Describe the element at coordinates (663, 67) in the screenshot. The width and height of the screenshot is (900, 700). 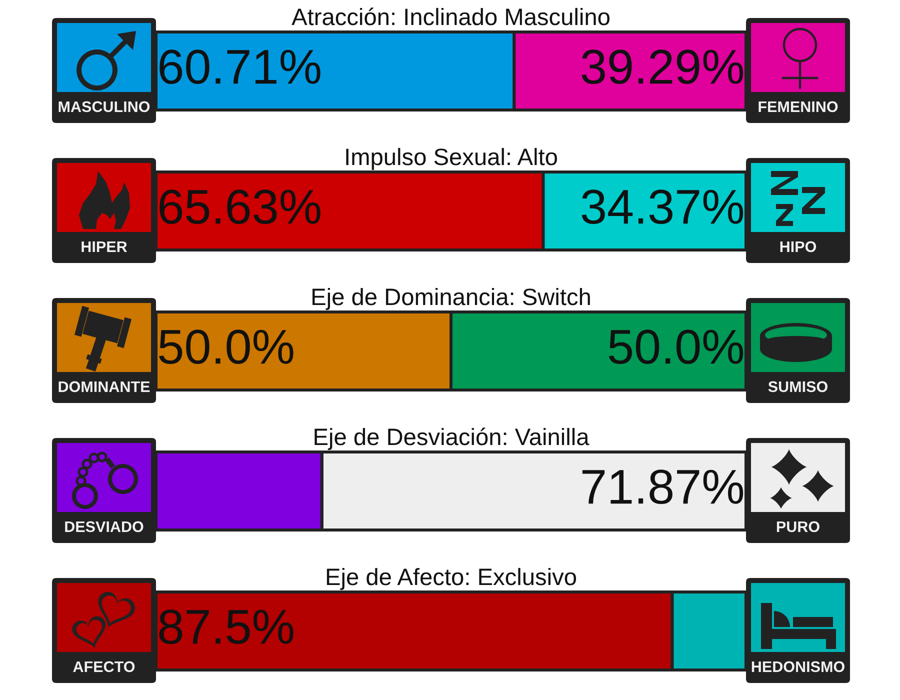
I see `data-label: 39.29%` at that location.